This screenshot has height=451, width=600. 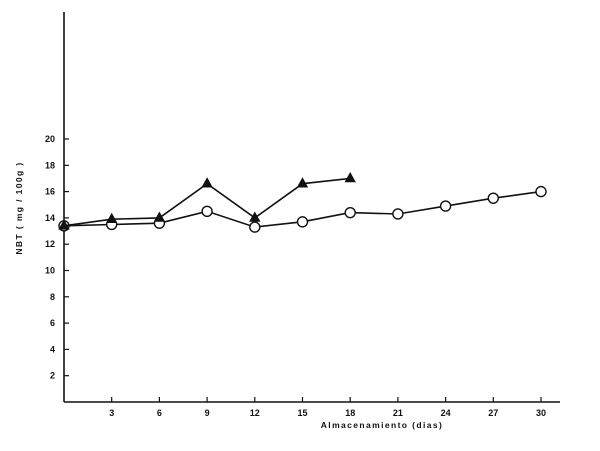 I want to click on series-circle, so click(x=302, y=209).